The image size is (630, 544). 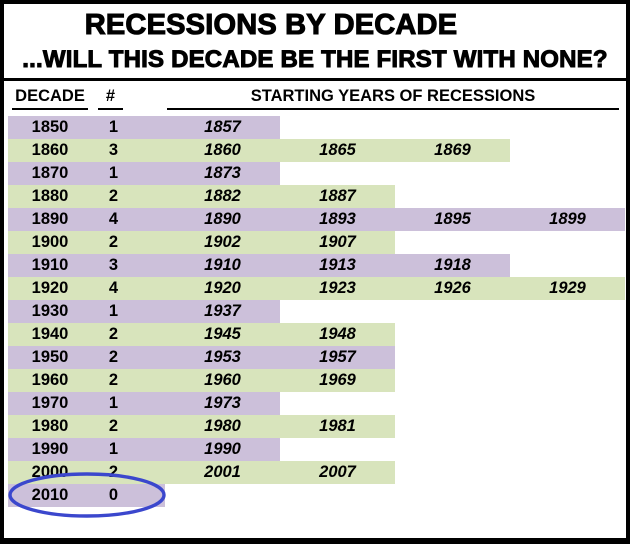 What do you see at coordinates (337, 265) in the screenshot?
I see `recession-year-cell: 1913` at bounding box center [337, 265].